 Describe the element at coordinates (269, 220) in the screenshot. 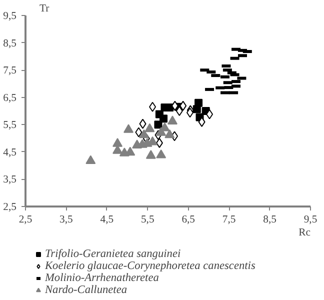

I see `x-tick-label: 8,5` at that location.